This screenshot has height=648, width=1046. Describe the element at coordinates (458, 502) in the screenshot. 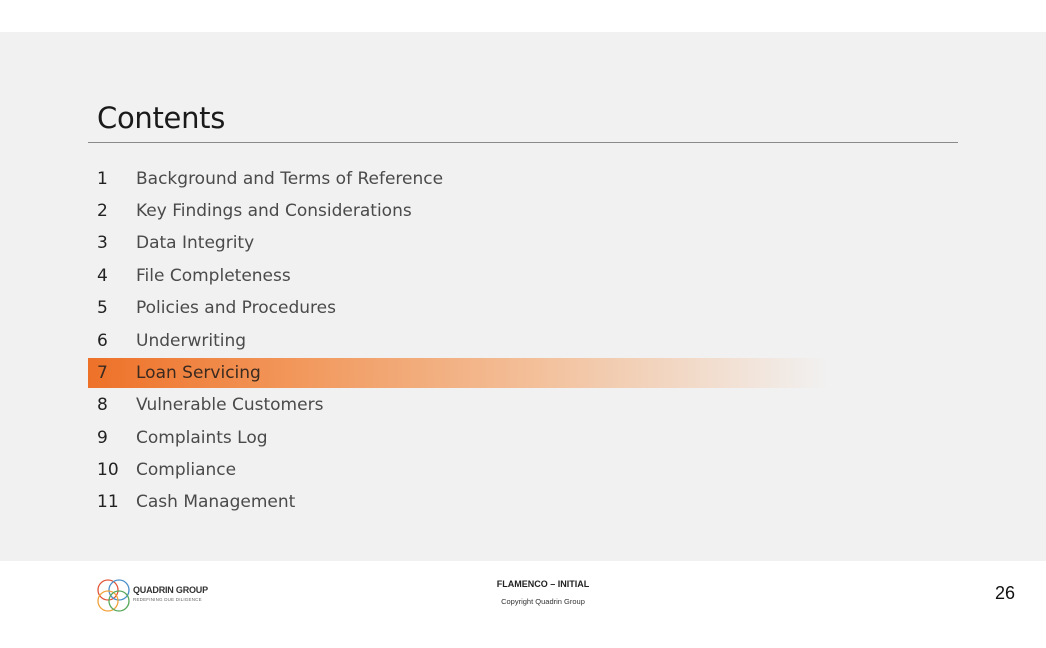

I see `toc-item: 11 Cash Management` at that location.